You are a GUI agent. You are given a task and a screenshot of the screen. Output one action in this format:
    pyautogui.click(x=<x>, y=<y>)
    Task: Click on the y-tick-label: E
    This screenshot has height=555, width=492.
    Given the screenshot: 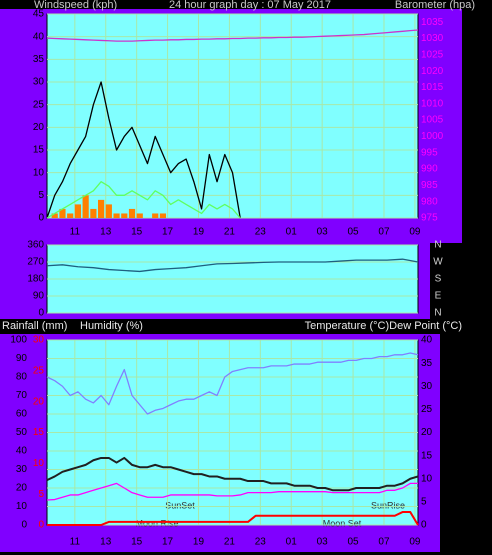 What is the action you would take?
    pyautogui.click(x=438, y=296)
    